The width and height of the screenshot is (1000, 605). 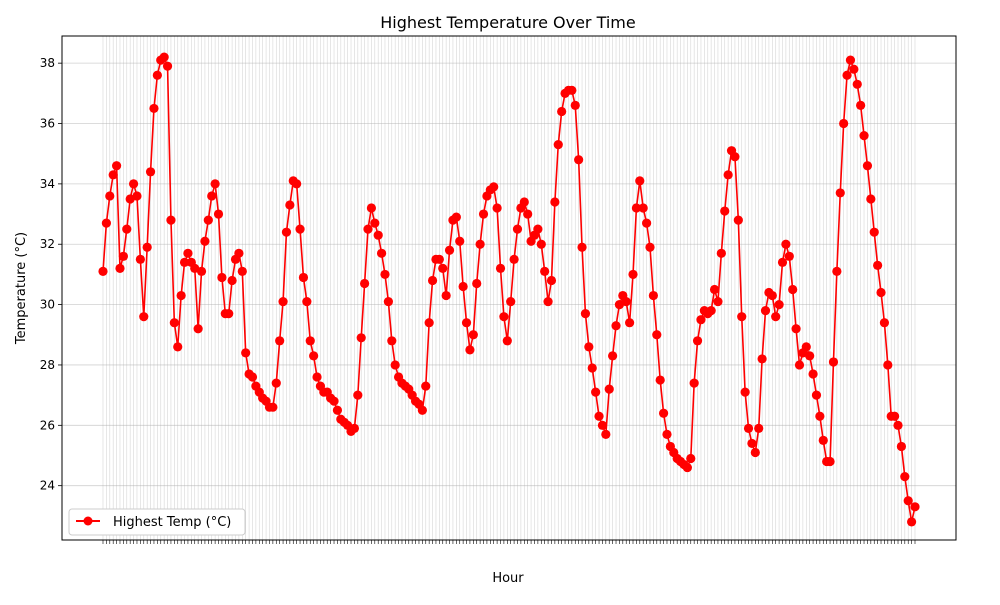 What do you see at coordinates (47, 425) in the screenshot?
I see `y-tick-label: 26` at bounding box center [47, 425].